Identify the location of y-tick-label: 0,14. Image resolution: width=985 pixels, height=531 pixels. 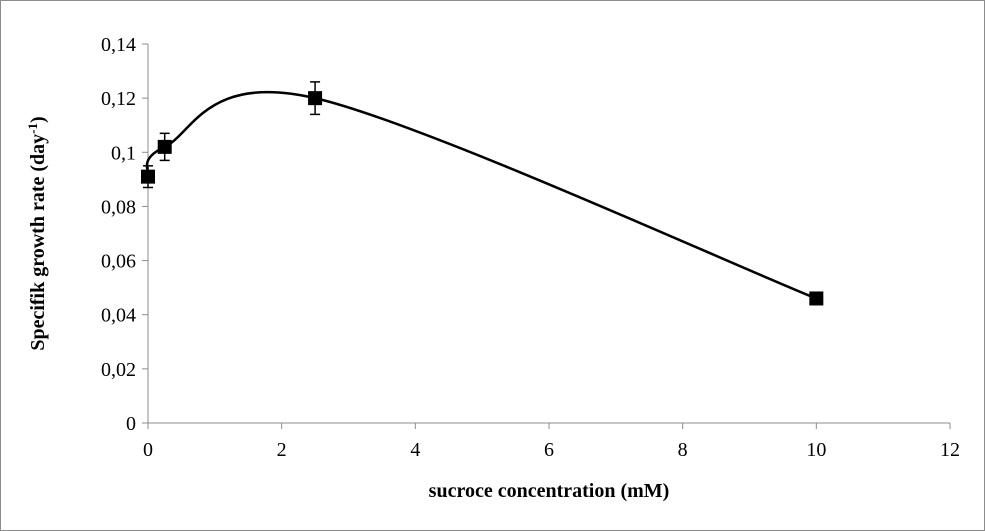
(118, 45).